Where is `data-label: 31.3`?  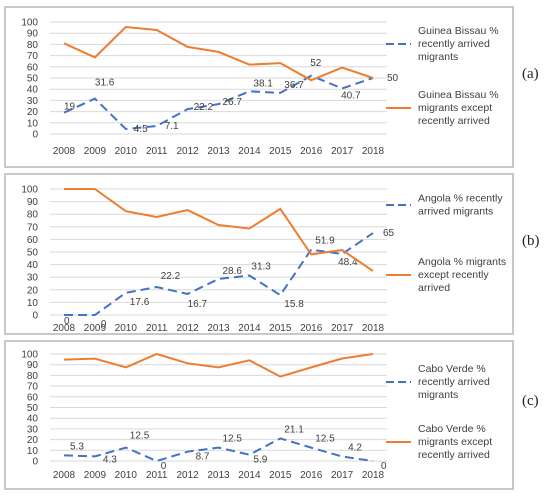
data-label: 31.3 is located at coordinates (261, 267).